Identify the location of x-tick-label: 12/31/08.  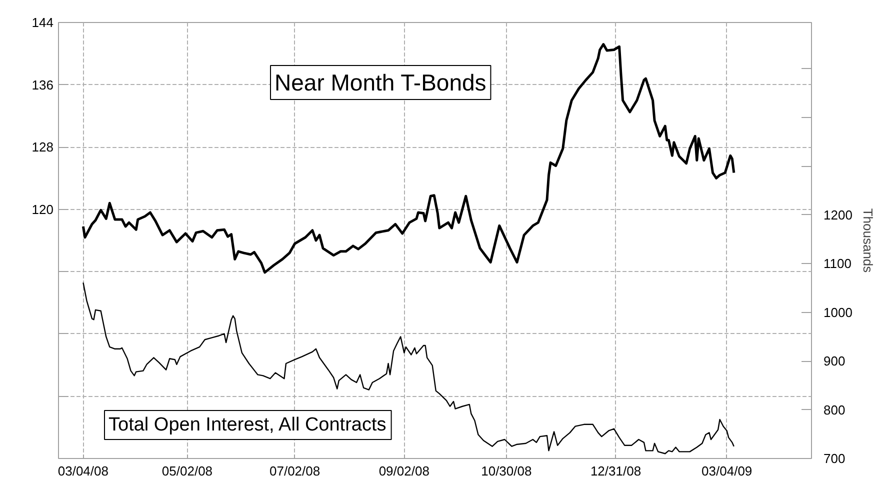
(616, 471).